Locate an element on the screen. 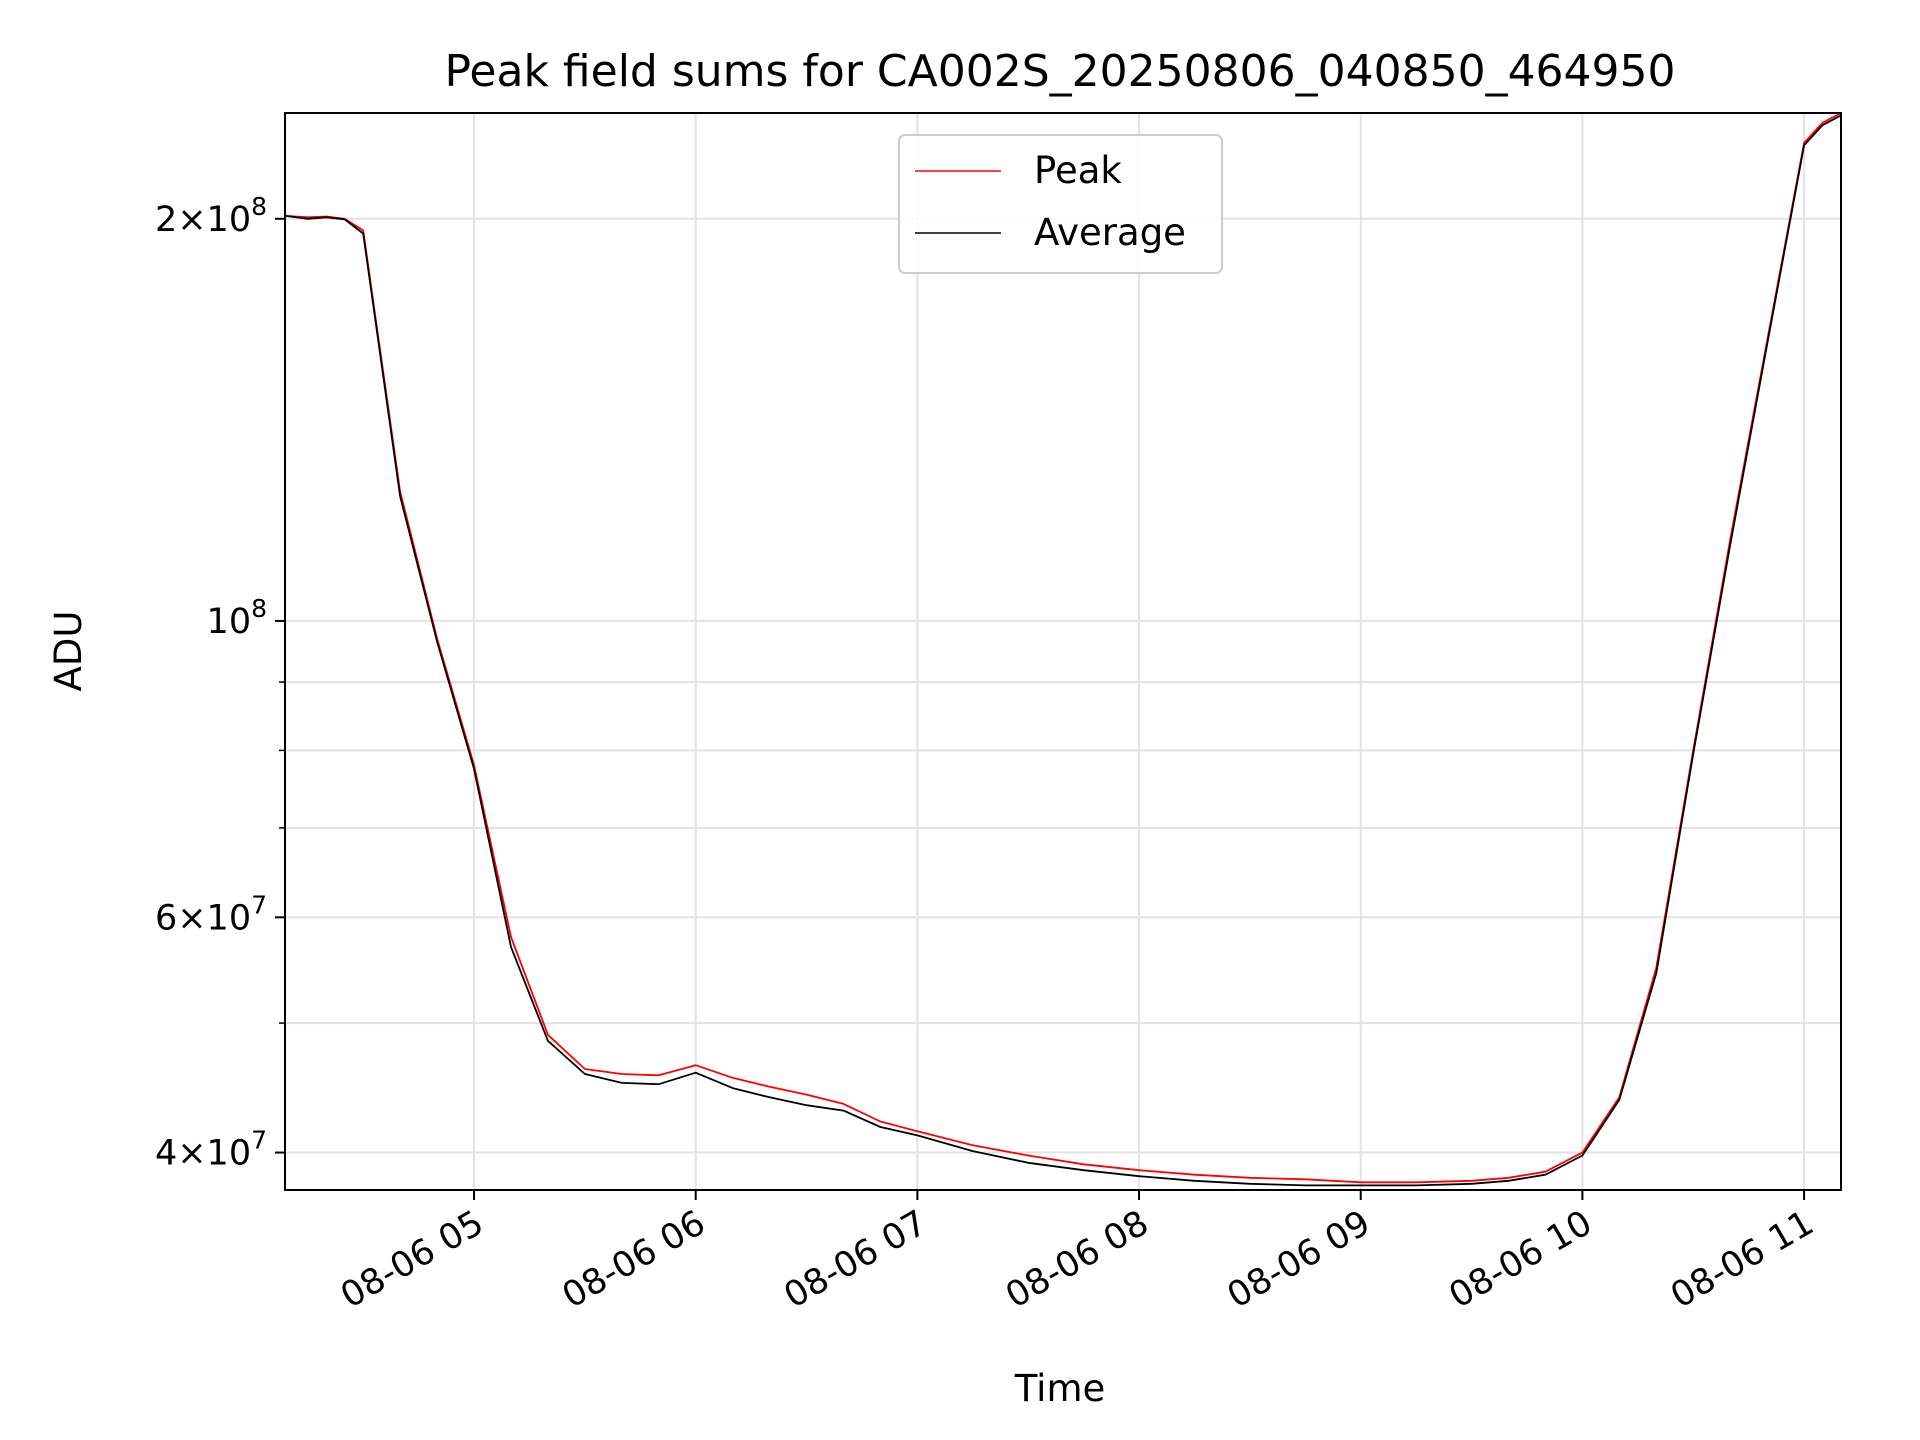 This screenshot has height=1440, width=1920. legend-label-average: Average is located at coordinates (1110, 232).